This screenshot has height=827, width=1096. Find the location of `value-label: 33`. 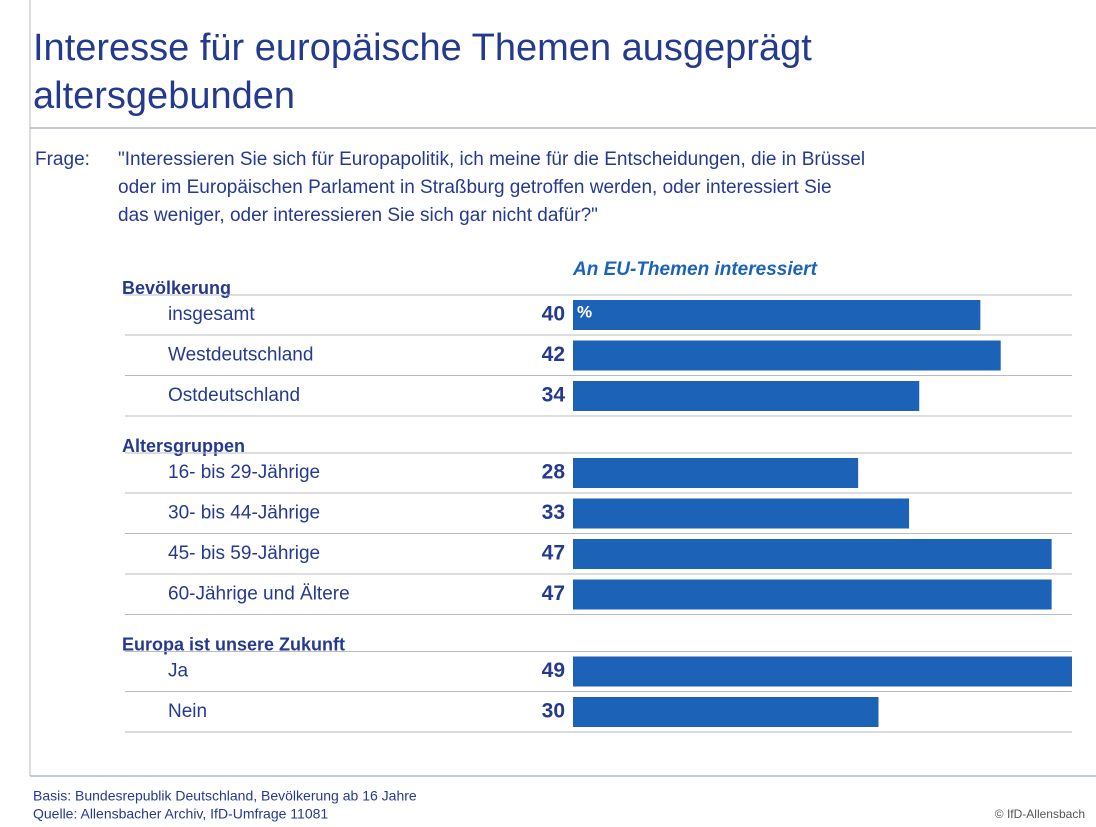

value-label: 33 is located at coordinates (553, 512).